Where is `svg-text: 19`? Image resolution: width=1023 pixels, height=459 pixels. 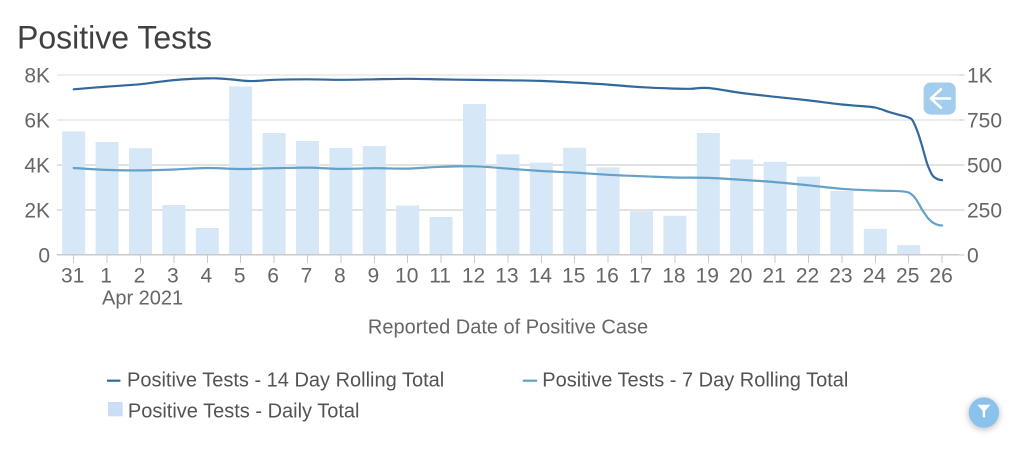
svg-text: 19 is located at coordinates (707, 276).